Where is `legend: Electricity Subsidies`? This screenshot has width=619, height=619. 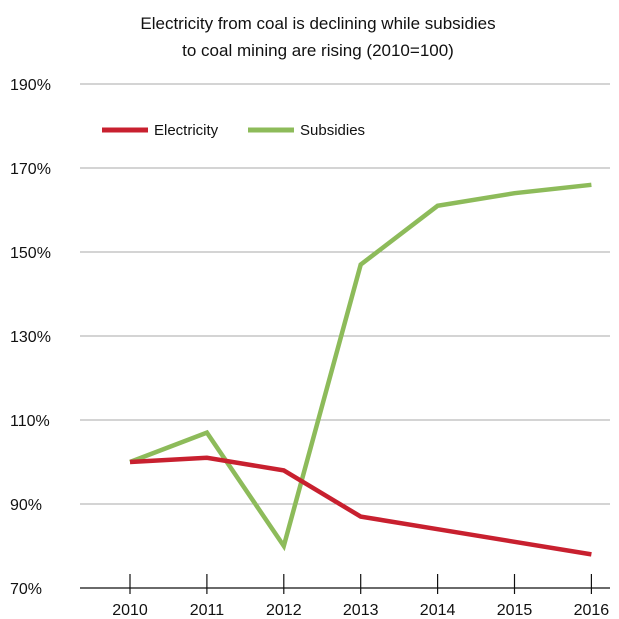 legend: Electricity Subsidies is located at coordinates (233, 130).